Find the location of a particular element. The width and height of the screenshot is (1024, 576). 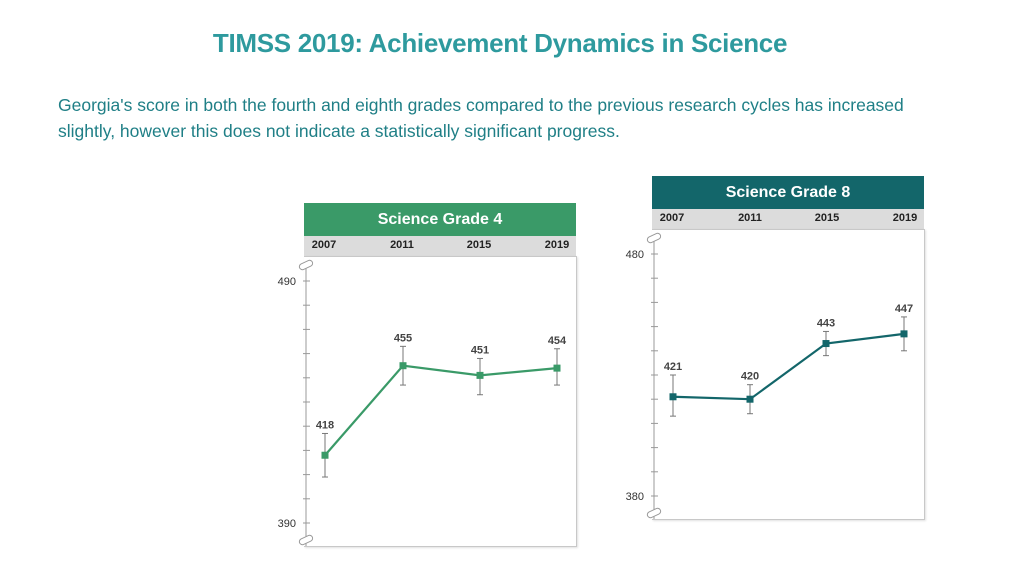

data-label: 421 is located at coordinates (673, 367).